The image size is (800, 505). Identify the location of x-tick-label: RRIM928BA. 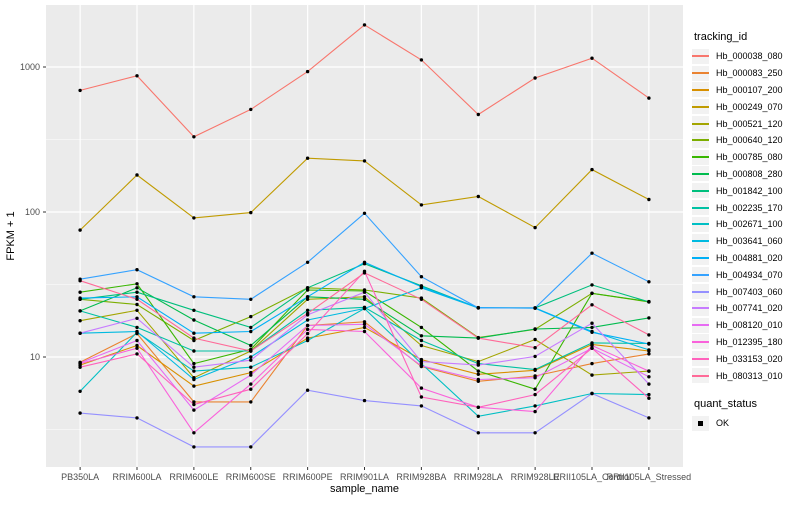
(421, 477).